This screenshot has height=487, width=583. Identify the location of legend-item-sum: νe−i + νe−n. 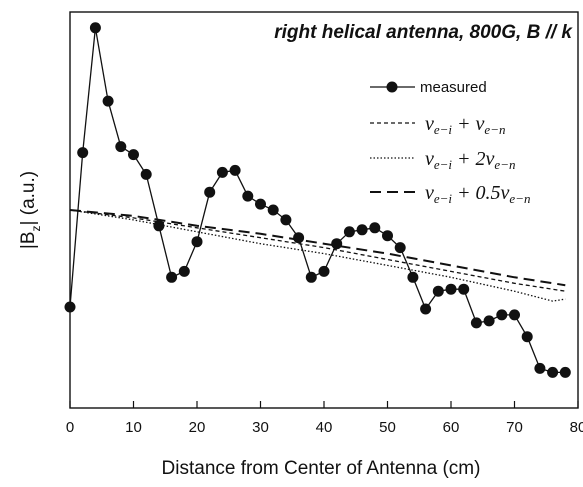
(437, 125).